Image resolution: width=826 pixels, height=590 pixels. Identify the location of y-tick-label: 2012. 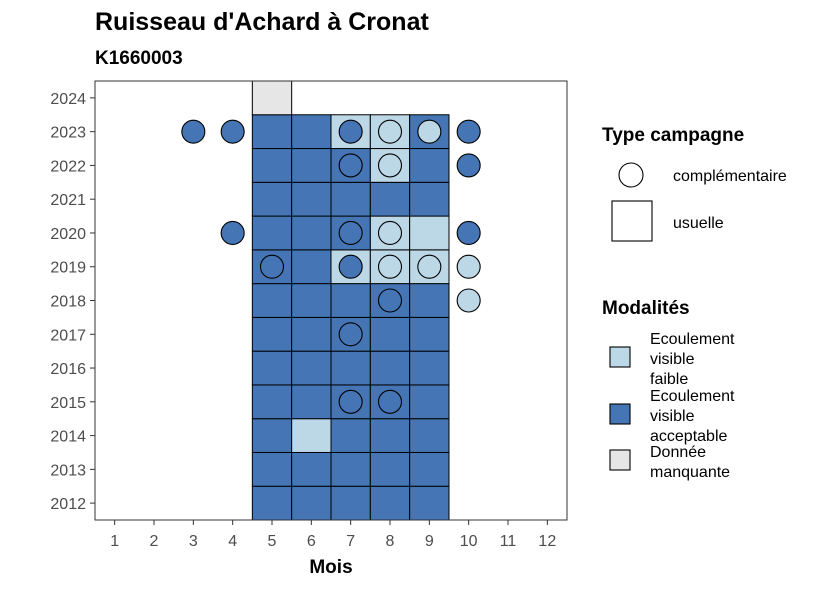
(68, 504).